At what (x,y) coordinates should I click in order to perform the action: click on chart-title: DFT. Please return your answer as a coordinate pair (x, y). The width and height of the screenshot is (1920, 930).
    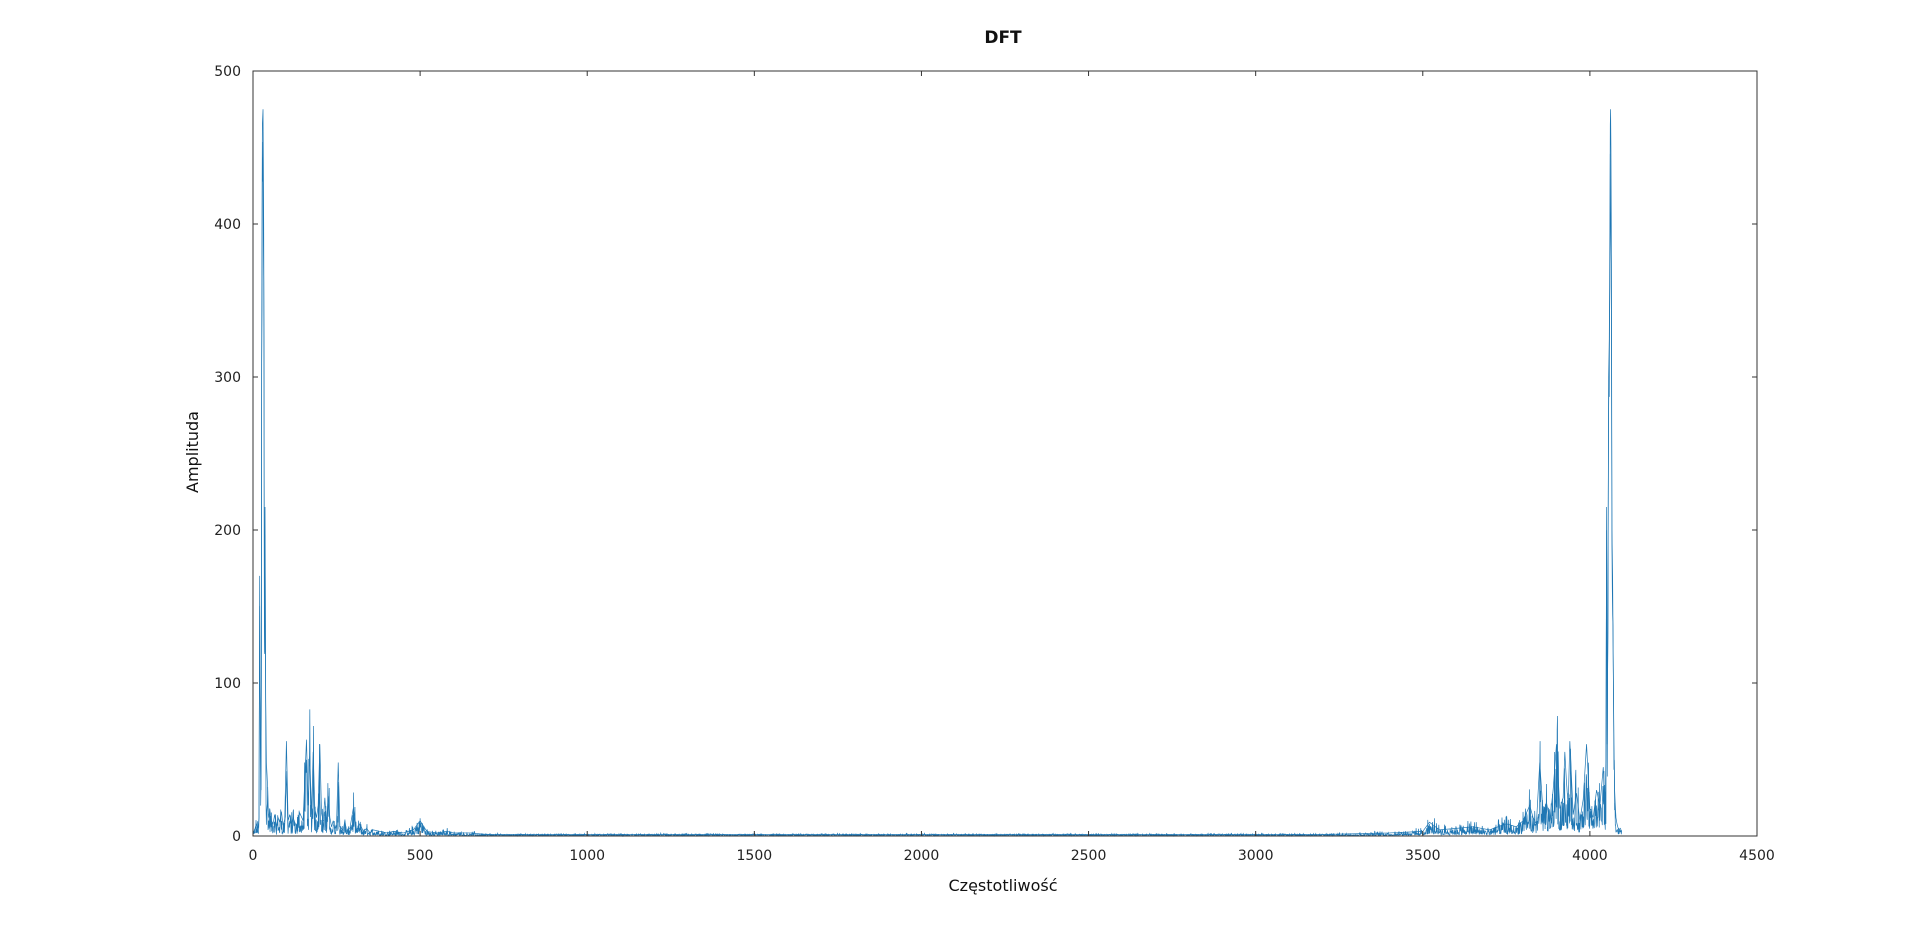
    Looking at the image, I should click on (1003, 38).